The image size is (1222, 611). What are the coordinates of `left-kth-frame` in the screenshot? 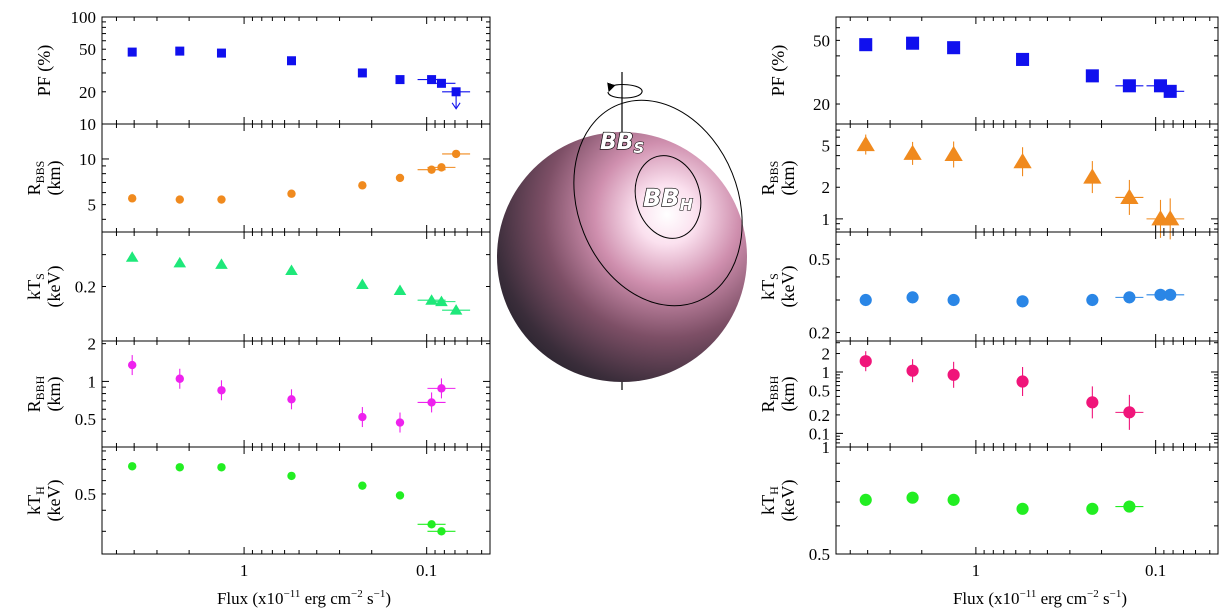 It's located at (296, 500).